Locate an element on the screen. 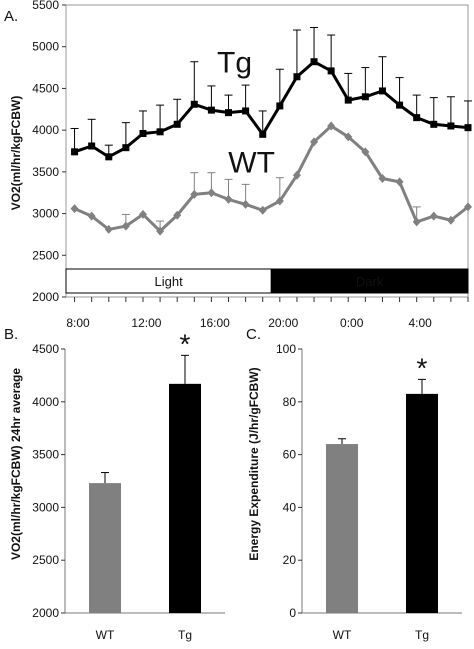 The image size is (474, 649). panel-b-significance-marker: * is located at coordinates (185, 343).